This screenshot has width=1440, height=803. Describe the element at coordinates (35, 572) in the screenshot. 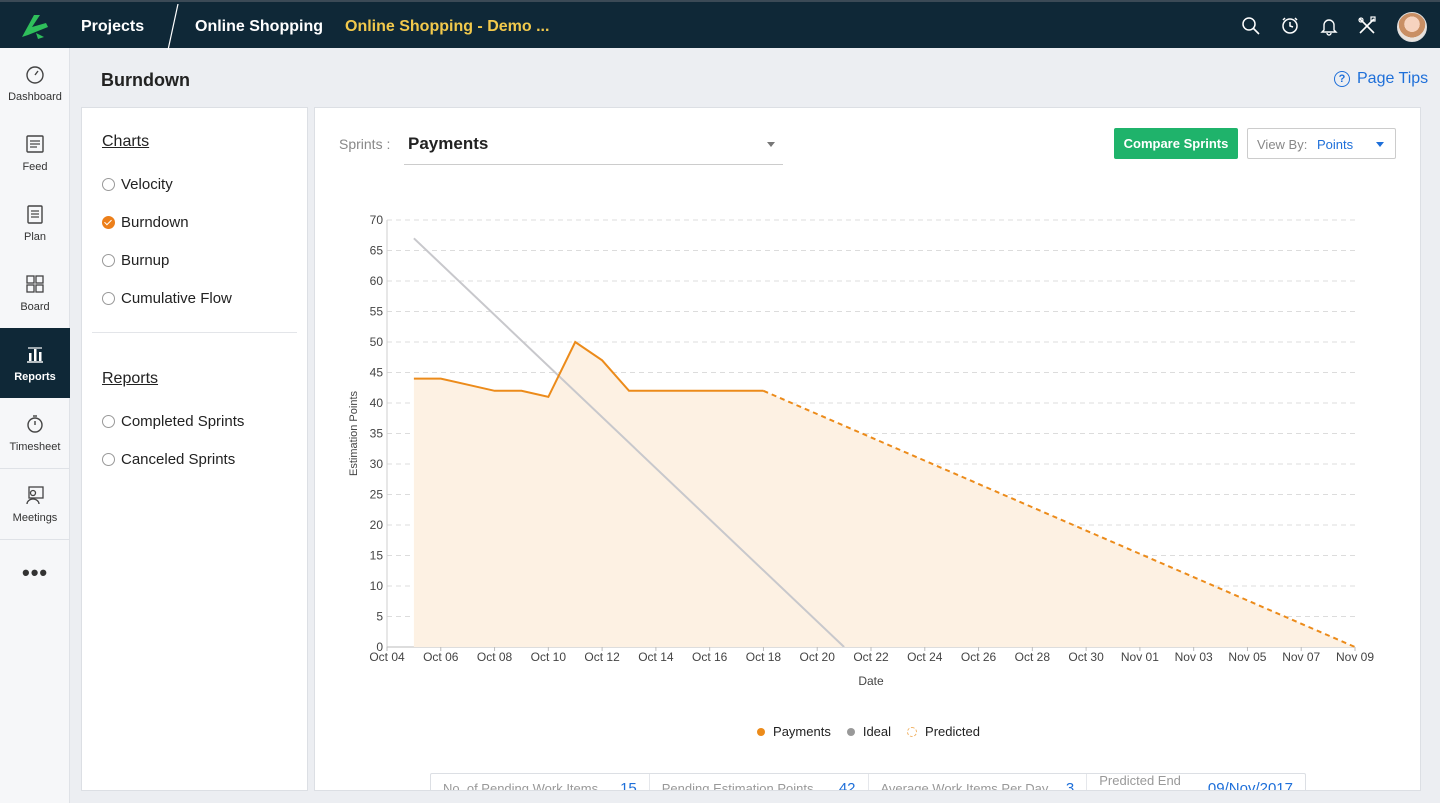

I see `more-menu-icon: •••` at that location.